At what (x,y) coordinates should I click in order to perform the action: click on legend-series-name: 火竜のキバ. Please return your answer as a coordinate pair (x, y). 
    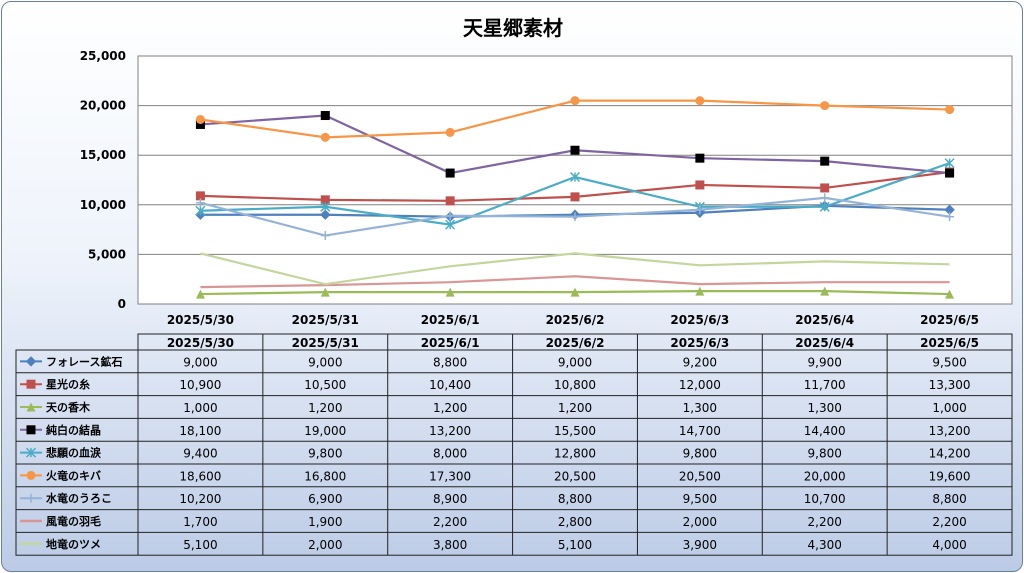
    Looking at the image, I should click on (73, 475).